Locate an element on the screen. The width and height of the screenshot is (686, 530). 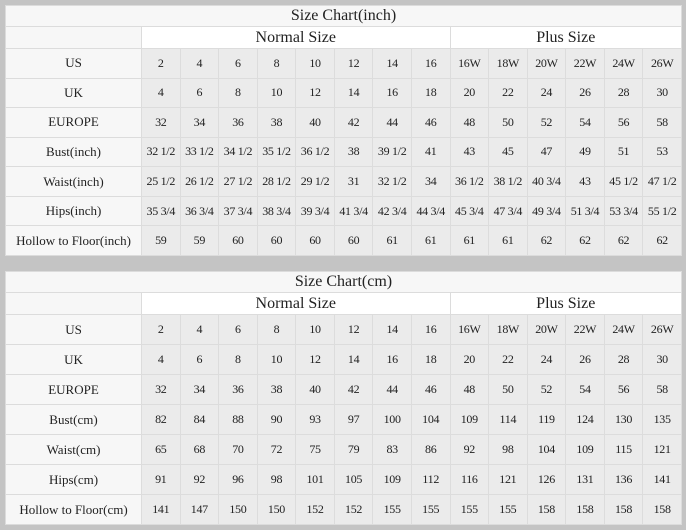
size-cell: 31 is located at coordinates (353, 181).